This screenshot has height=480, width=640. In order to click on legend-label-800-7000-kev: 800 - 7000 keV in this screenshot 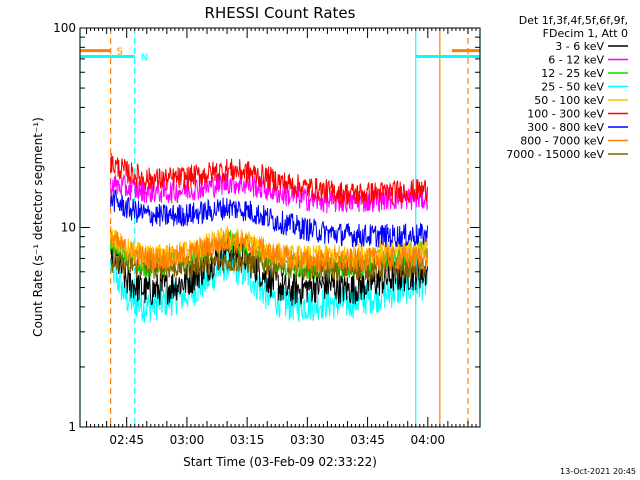, I will do `click(562, 141)`.